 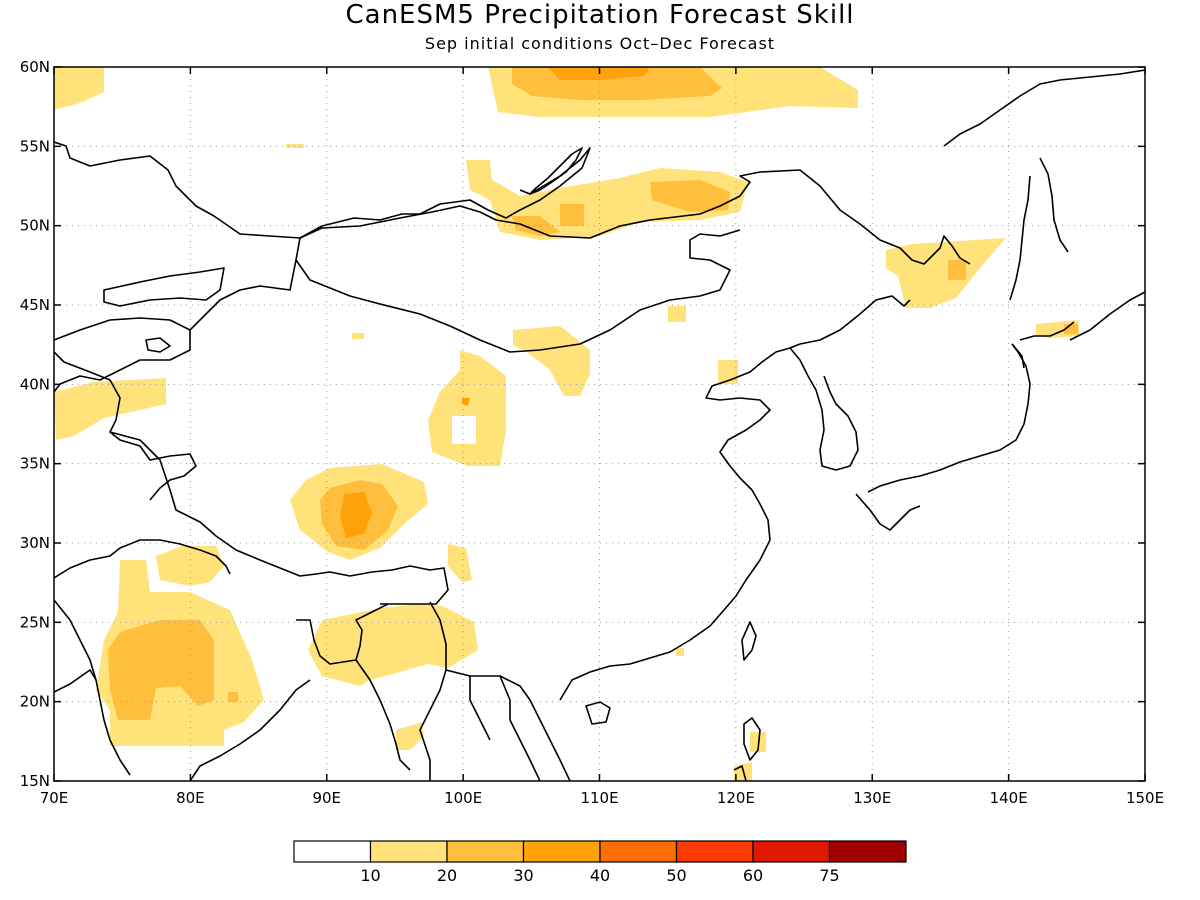 What do you see at coordinates (829, 875) in the screenshot?
I see `colorbar-label: 75` at bounding box center [829, 875].